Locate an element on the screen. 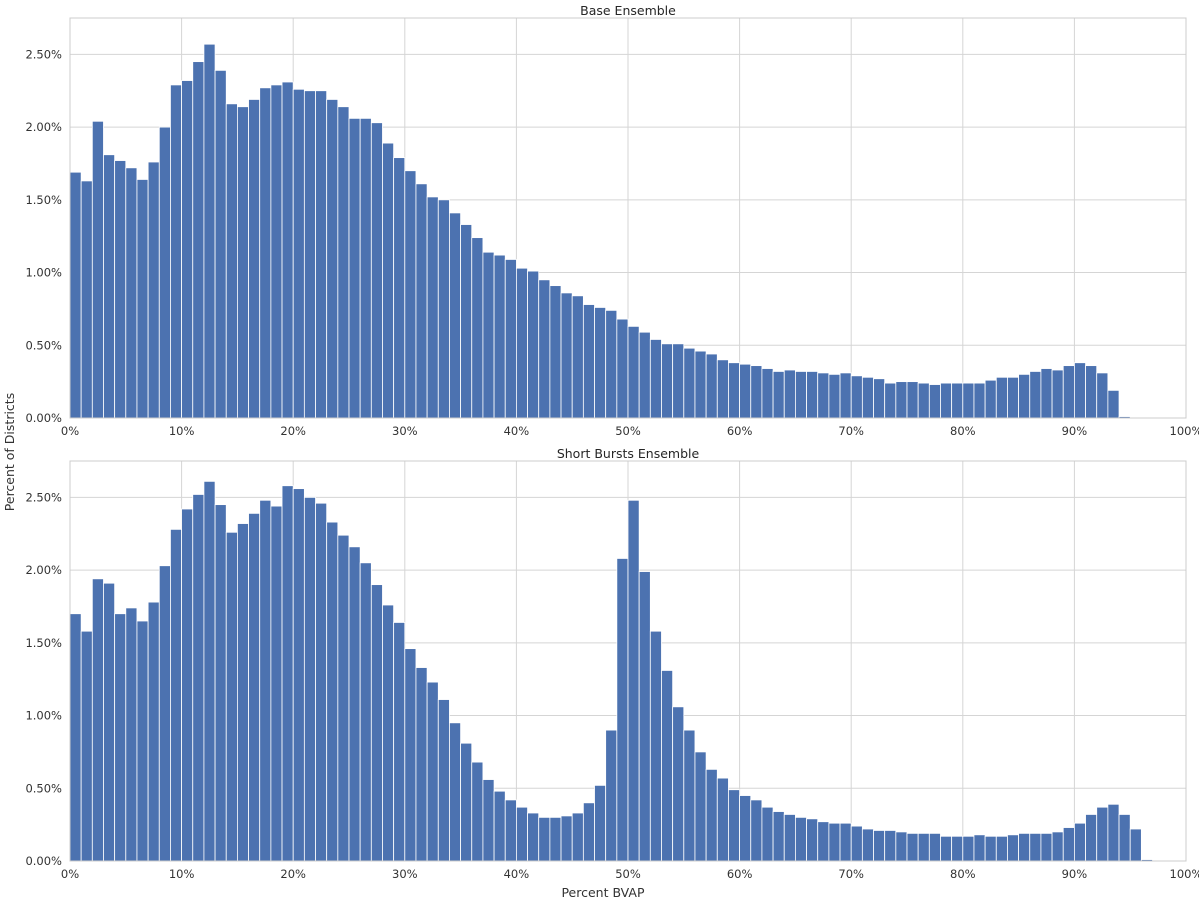 Image resolution: width=1199 pixels, height=905 pixels. x-tick-label: 80% is located at coordinates (963, 431).